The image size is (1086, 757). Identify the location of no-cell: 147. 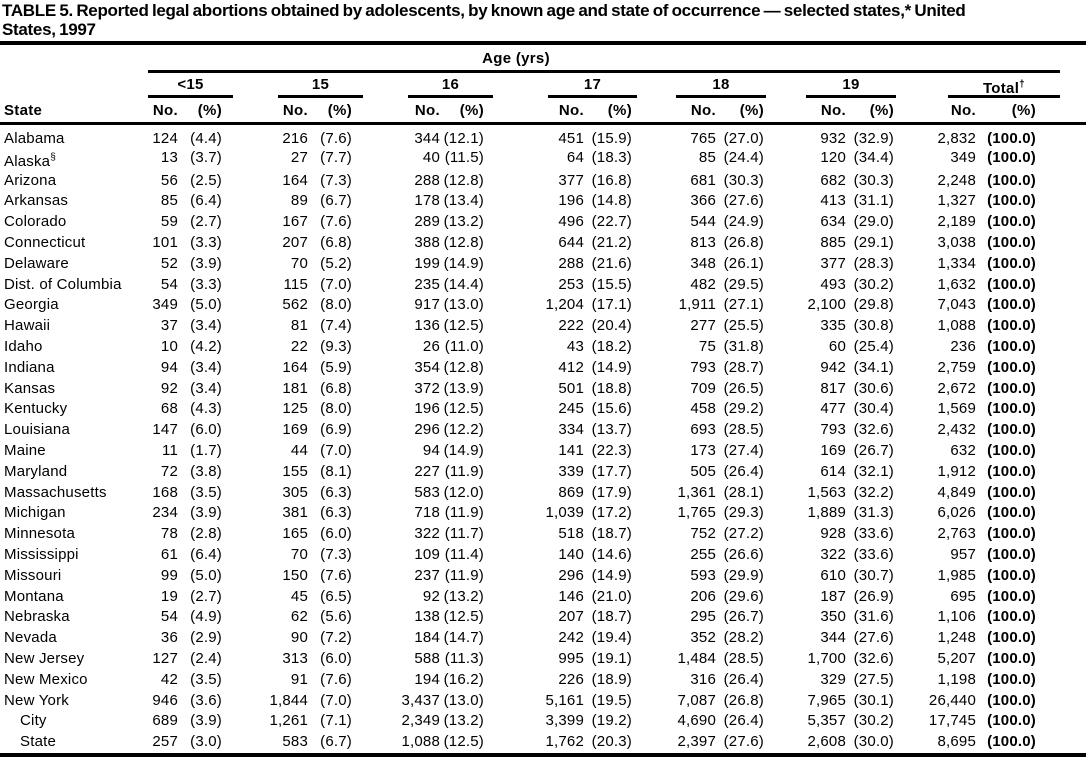
(165, 430).